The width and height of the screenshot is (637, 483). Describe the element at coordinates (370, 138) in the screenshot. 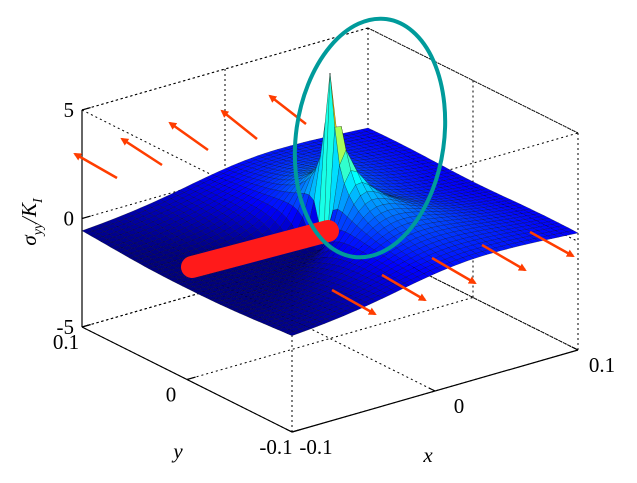

I see `highlight-ellipse` at that location.